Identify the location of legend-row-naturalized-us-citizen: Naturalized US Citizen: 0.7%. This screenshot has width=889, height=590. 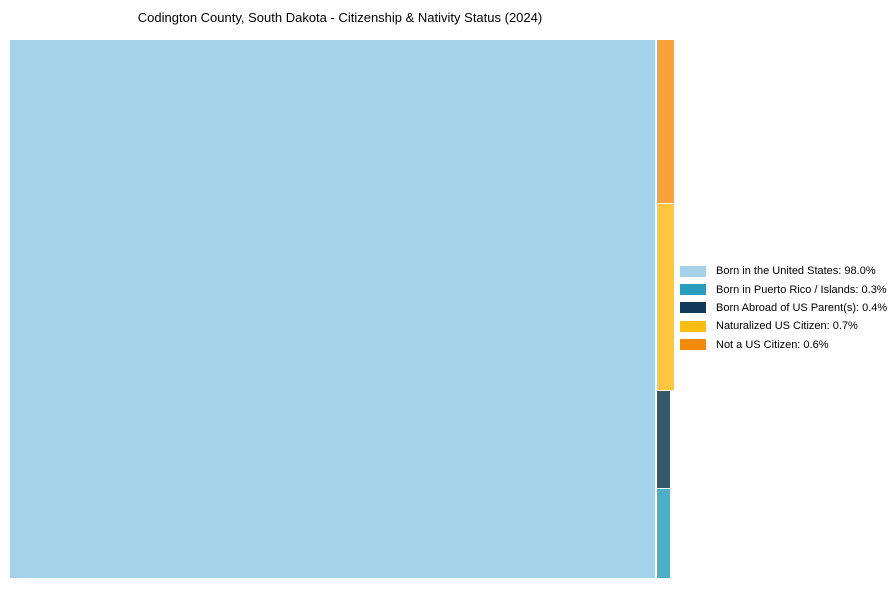
(783, 326).